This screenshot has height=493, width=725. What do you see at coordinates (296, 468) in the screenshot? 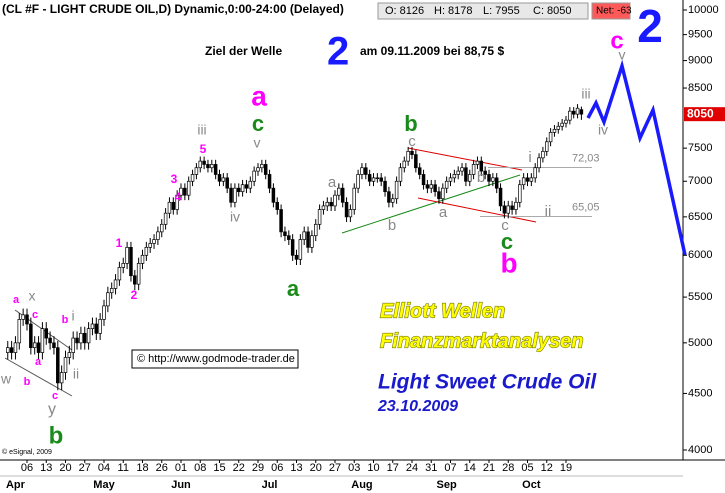
I see `x-tick-label: 13` at bounding box center [296, 468].